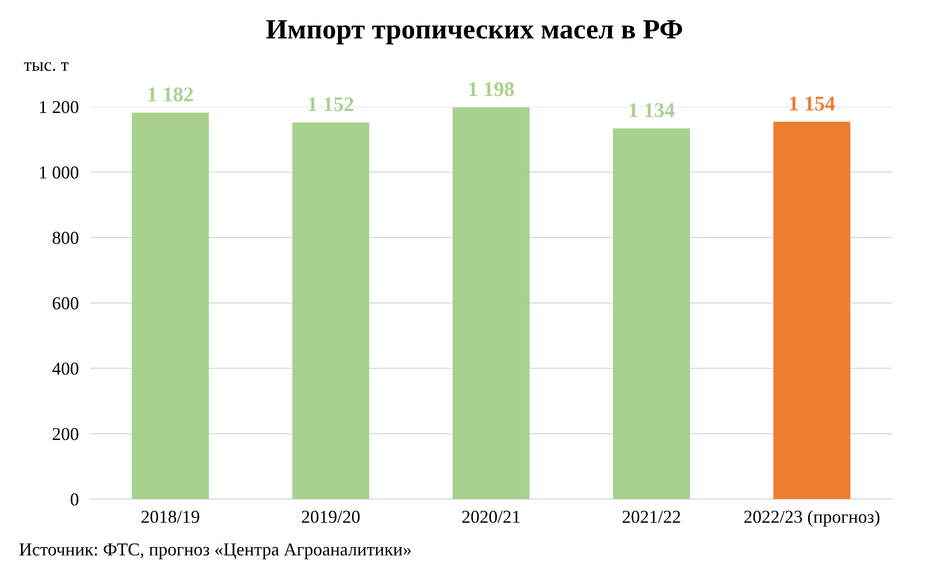 The image size is (949, 577). Describe the element at coordinates (74, 499) in the screenshot. I see `y-tick-label: 0` at that location.